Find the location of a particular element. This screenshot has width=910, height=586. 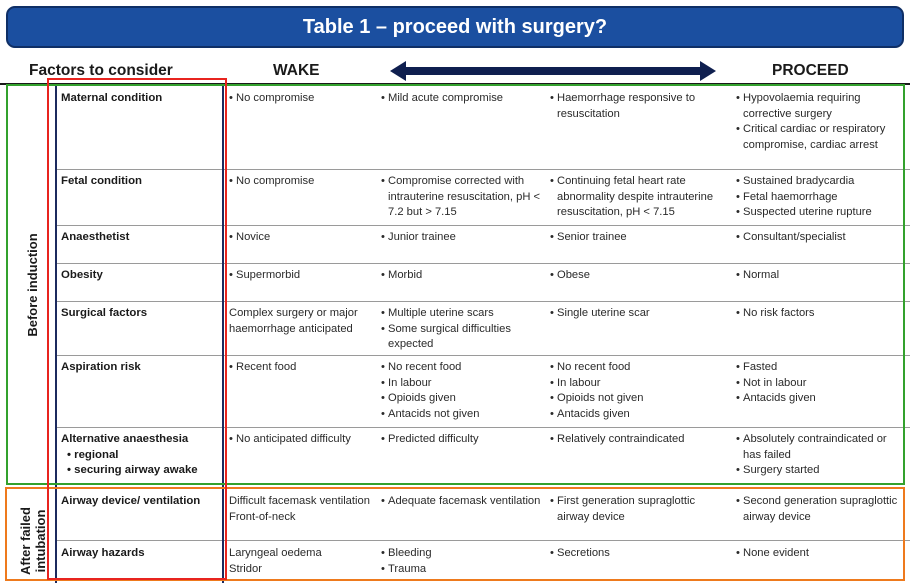

section-label-after: After failed intubation is located at coordinates (34, 541).